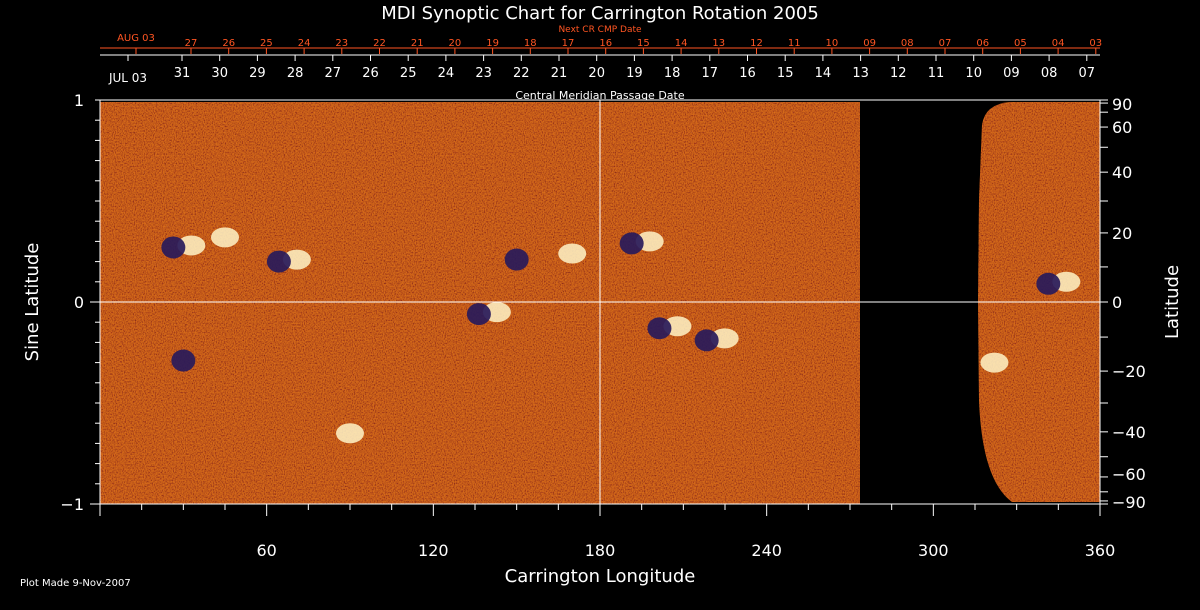  What do you see at coordinates (945, 43) in the screenshot?
I see `next-cr-date-label: 07` at bounding box center [945, 43].